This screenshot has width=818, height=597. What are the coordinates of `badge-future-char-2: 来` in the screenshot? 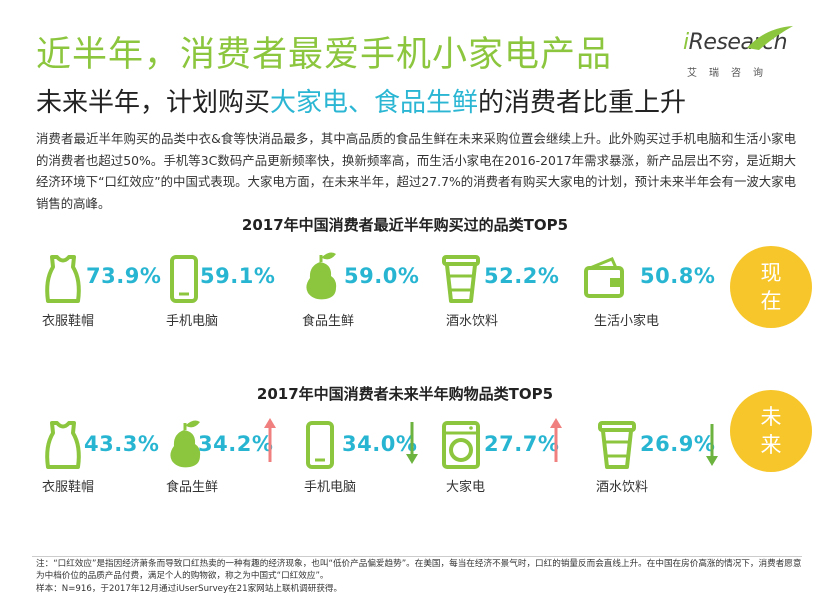 It's located at (771, 445).